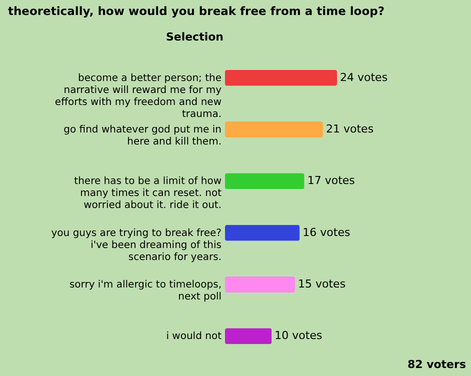 This screenshot has width=471, height=376. What do you see at coordinates (331, 181) in the screenshot?
I see `data-label: 17 votes` at bounding box center [331, 181].